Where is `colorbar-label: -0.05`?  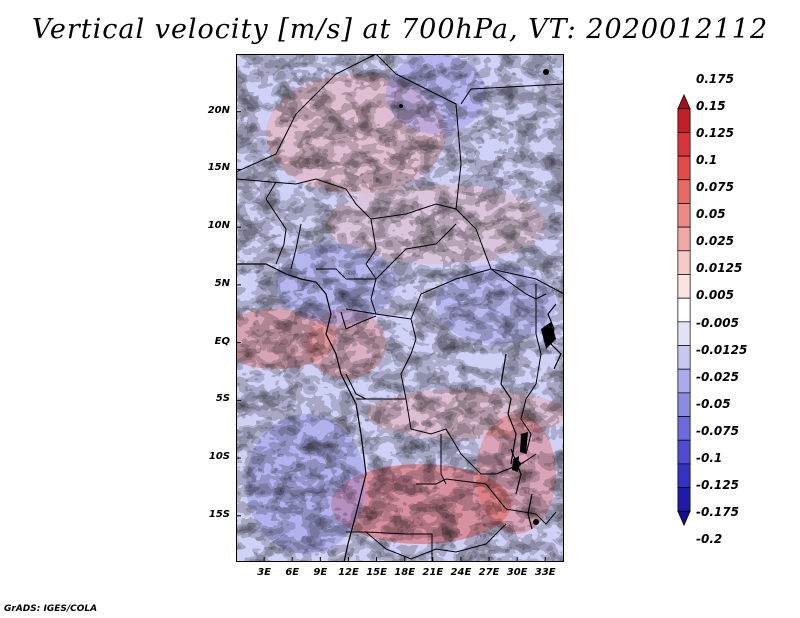
colorbar-label: -0.05 is located at coordinates (713, 403).